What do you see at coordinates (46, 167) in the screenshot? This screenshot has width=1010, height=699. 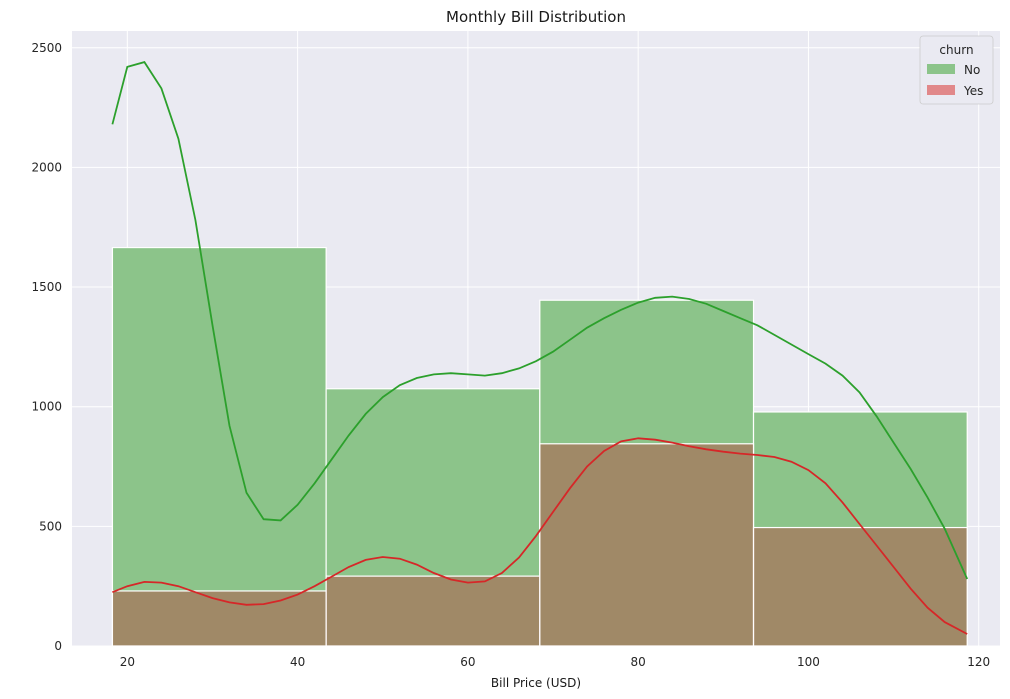 I see `y-tick-label: 2000` at bounding box center [46, 167].